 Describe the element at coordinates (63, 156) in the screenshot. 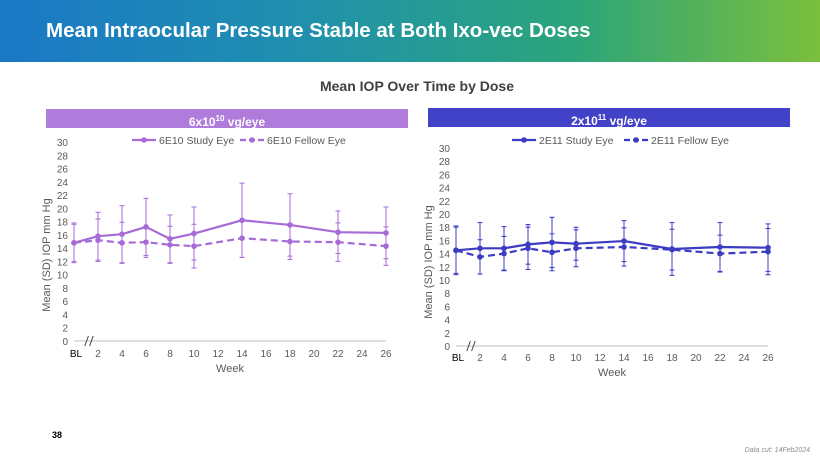

I see `chart1-y-tick-label: 28` at that location.